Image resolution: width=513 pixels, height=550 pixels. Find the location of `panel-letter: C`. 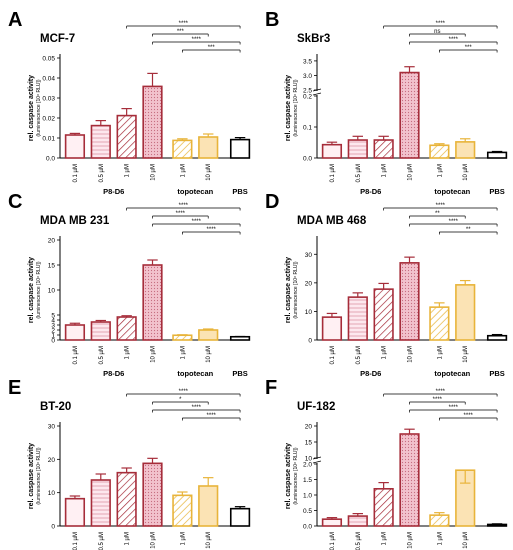

panel-letter: C is located at coordinates (15, 202).